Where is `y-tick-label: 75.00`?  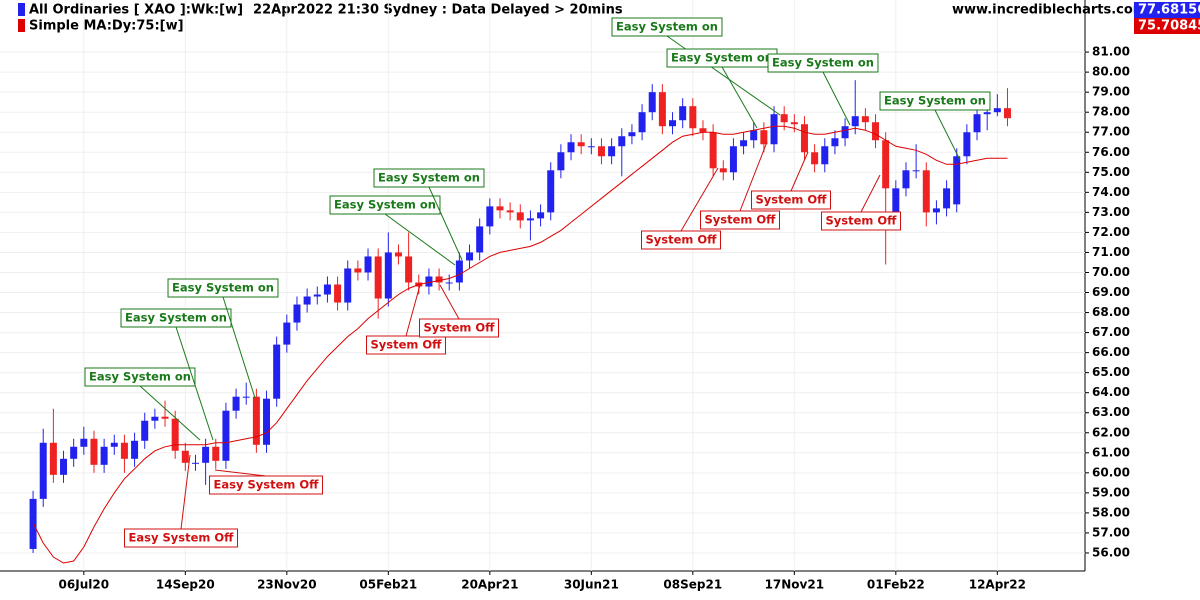
y-tick-label: 75.00 is located at coordinates (1111, 172).